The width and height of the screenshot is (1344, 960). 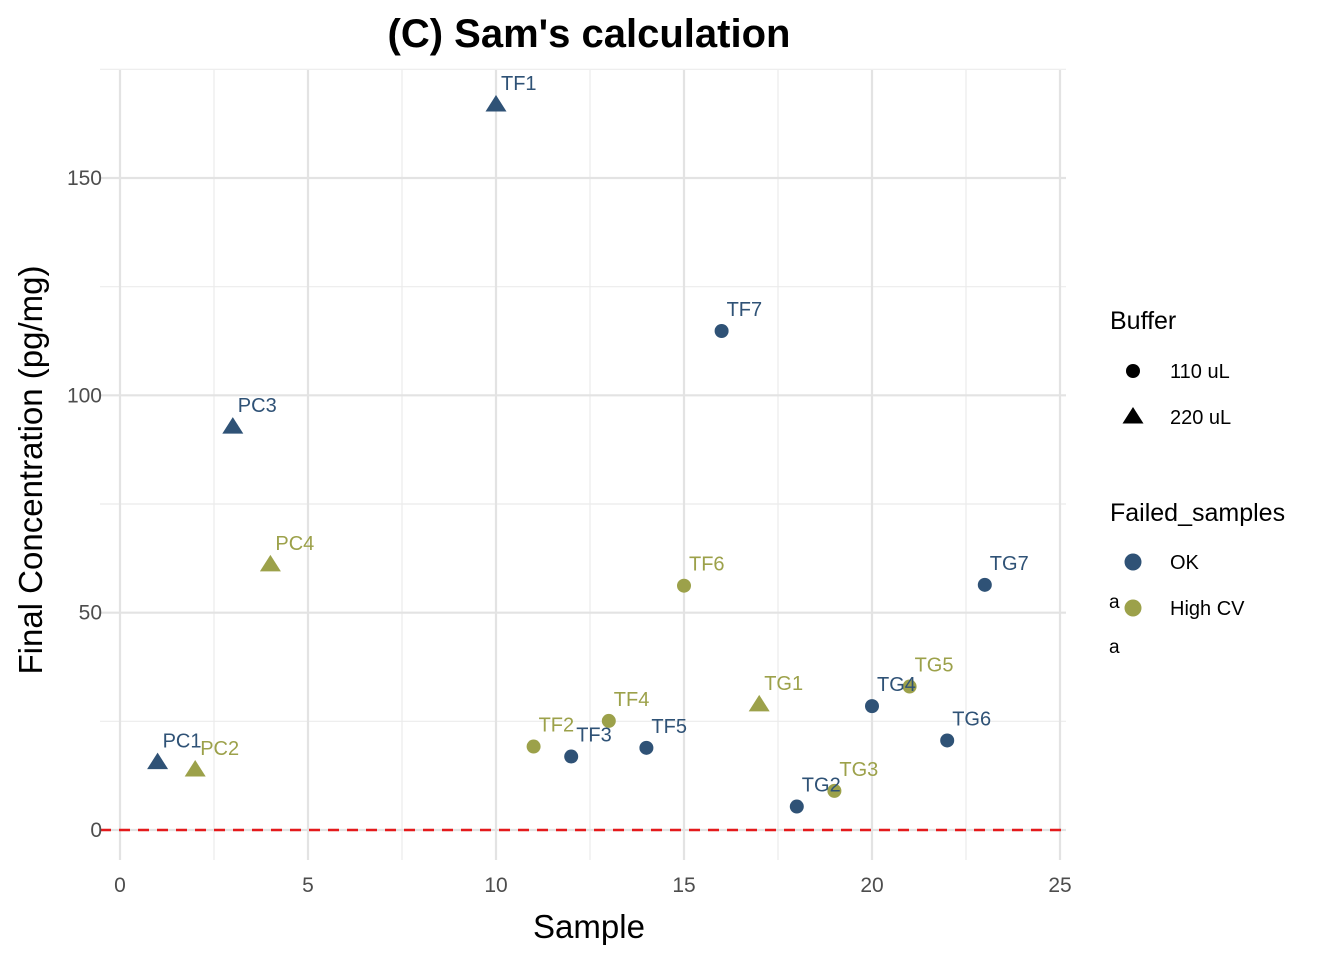 What do you see at coordinates (84, 178) in the screenshot?
I see `y-tick-label: 150` at bounding box center [84, 178].